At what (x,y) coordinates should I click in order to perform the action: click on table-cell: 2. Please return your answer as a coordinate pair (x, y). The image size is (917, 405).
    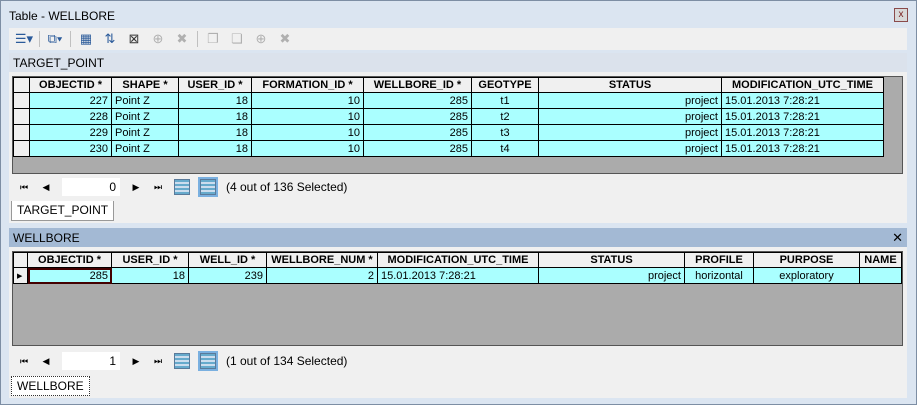
    Looking at the image, I should click on (322, 275).